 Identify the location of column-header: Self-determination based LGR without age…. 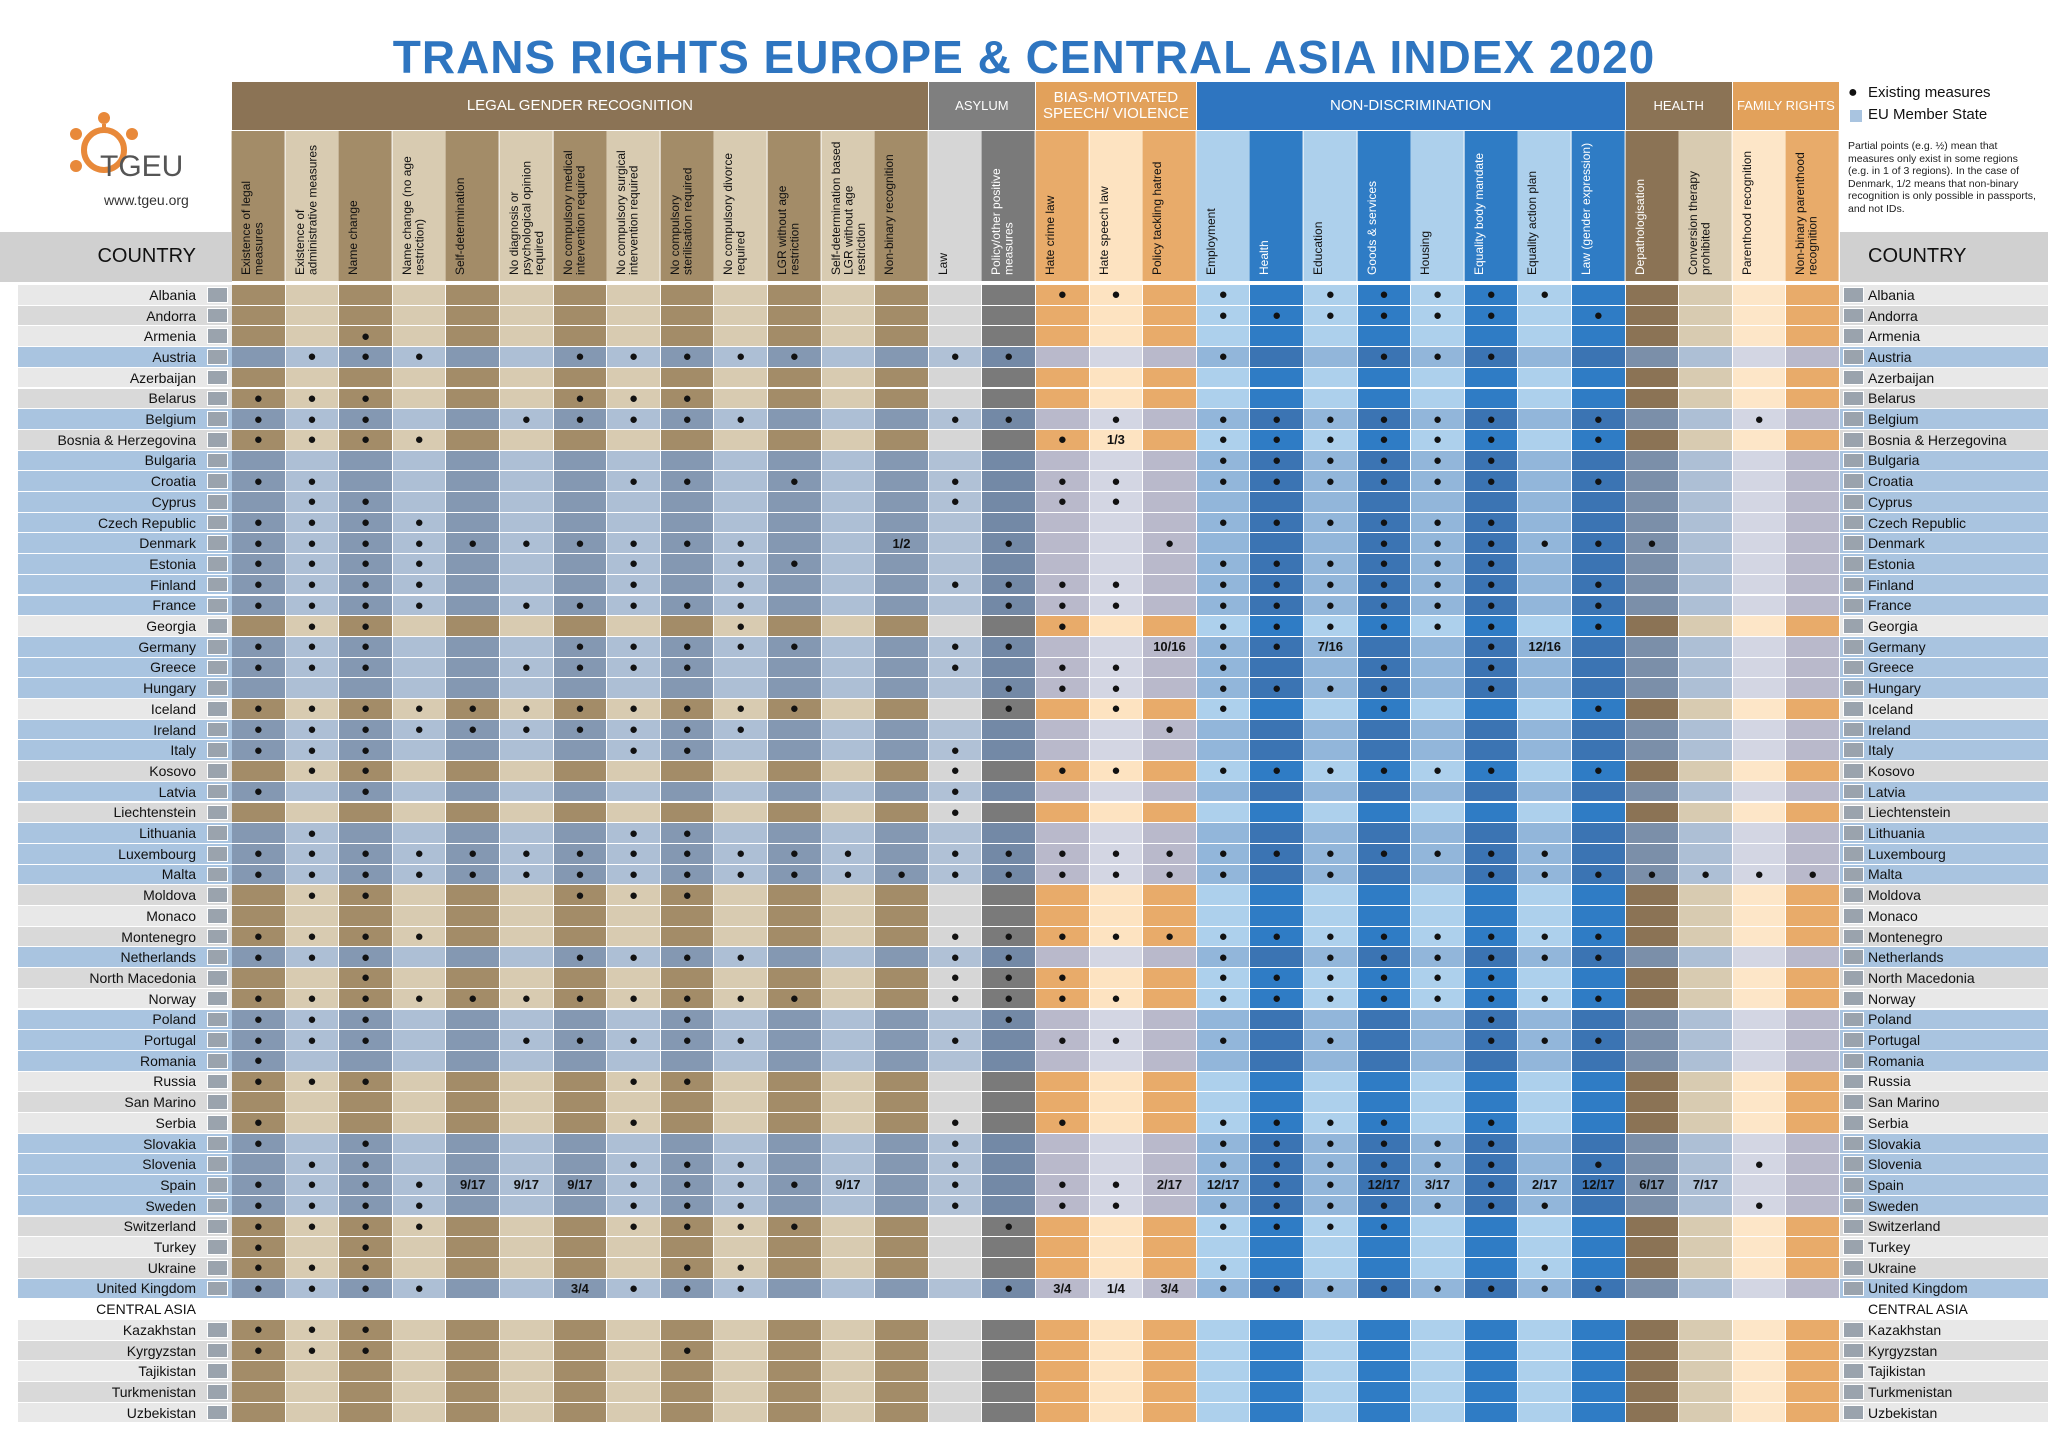
(848, 206).